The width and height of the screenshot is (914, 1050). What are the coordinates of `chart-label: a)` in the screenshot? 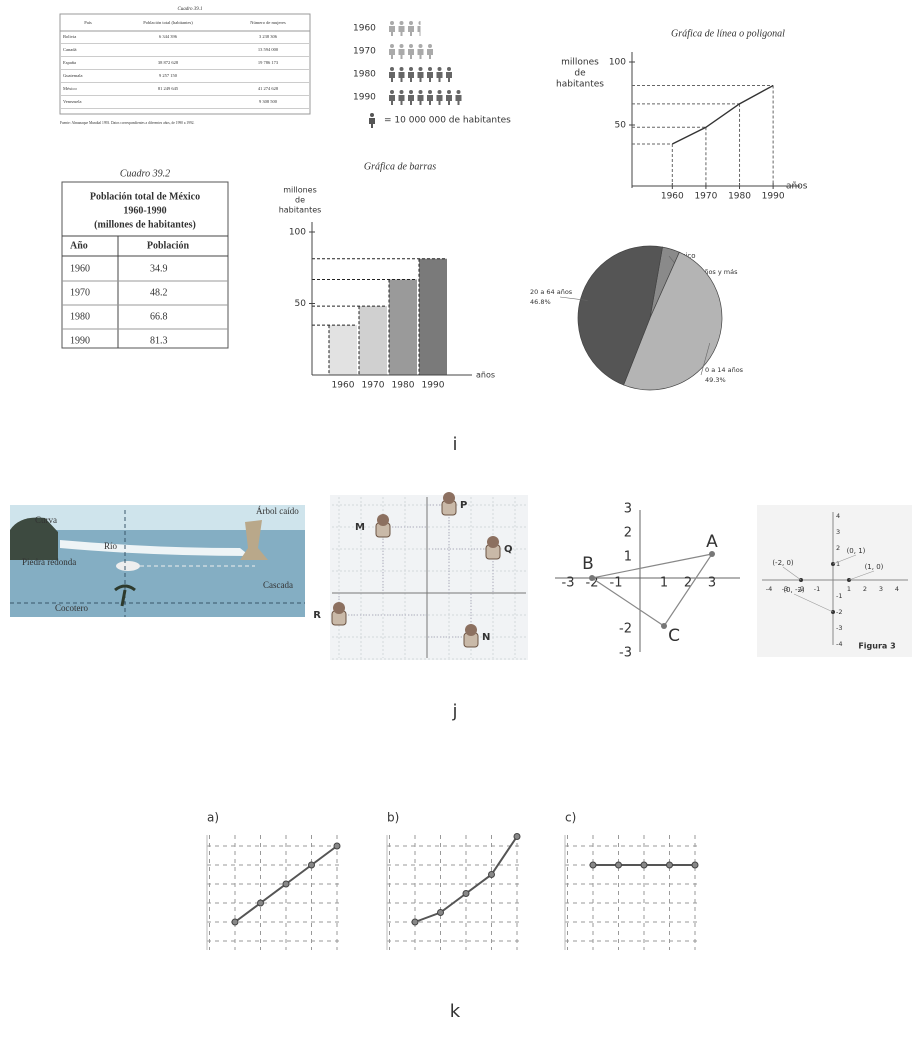 It's located at (213, 818).